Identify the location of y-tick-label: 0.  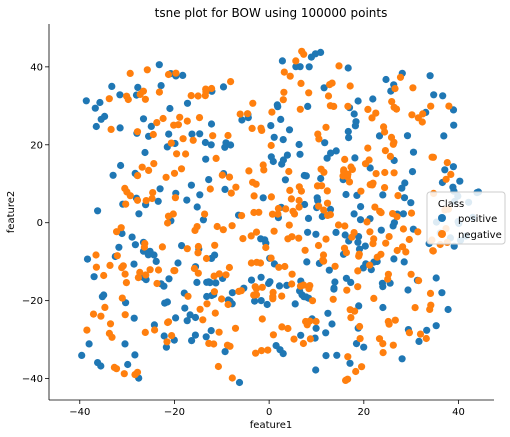
(40, 223).